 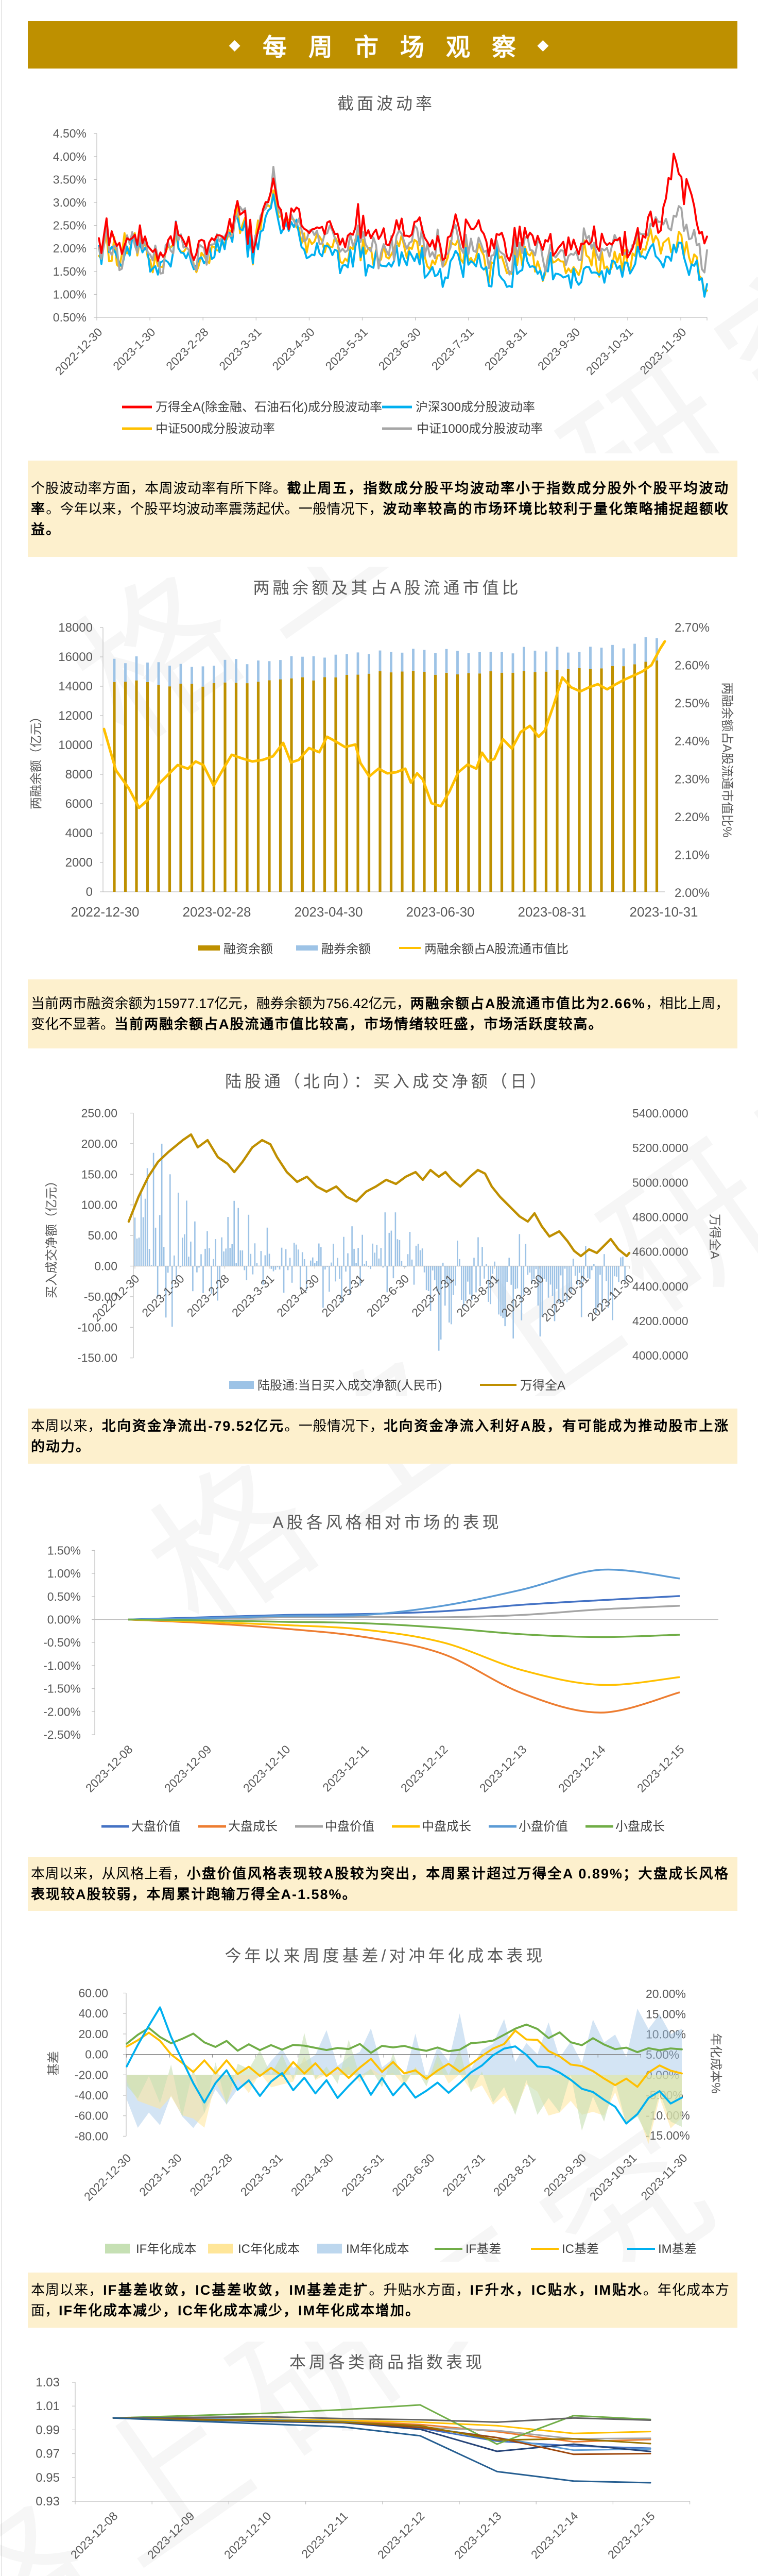 What do you see at coordinates (48, 2382) in the screenshot?
I see `svg-text: 1.03` at bounding box center [48, 2382].